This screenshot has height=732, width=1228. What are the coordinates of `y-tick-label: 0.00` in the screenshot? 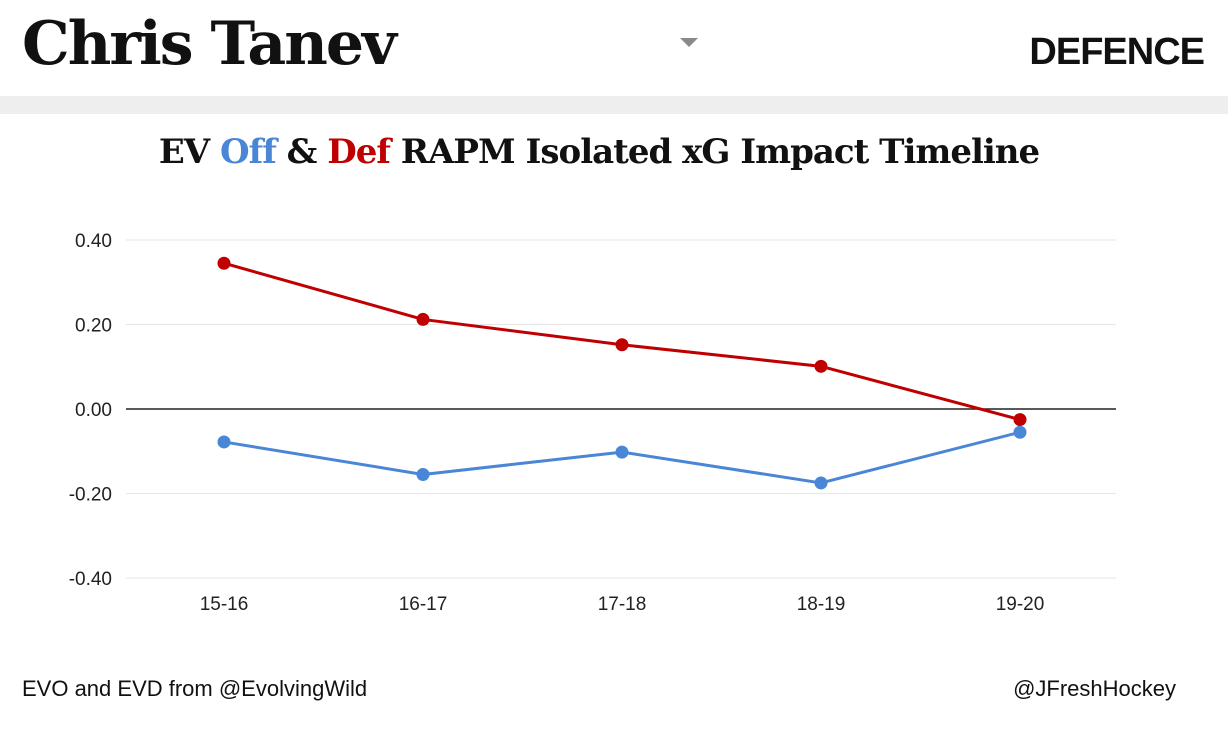 It's located at (93, 410).